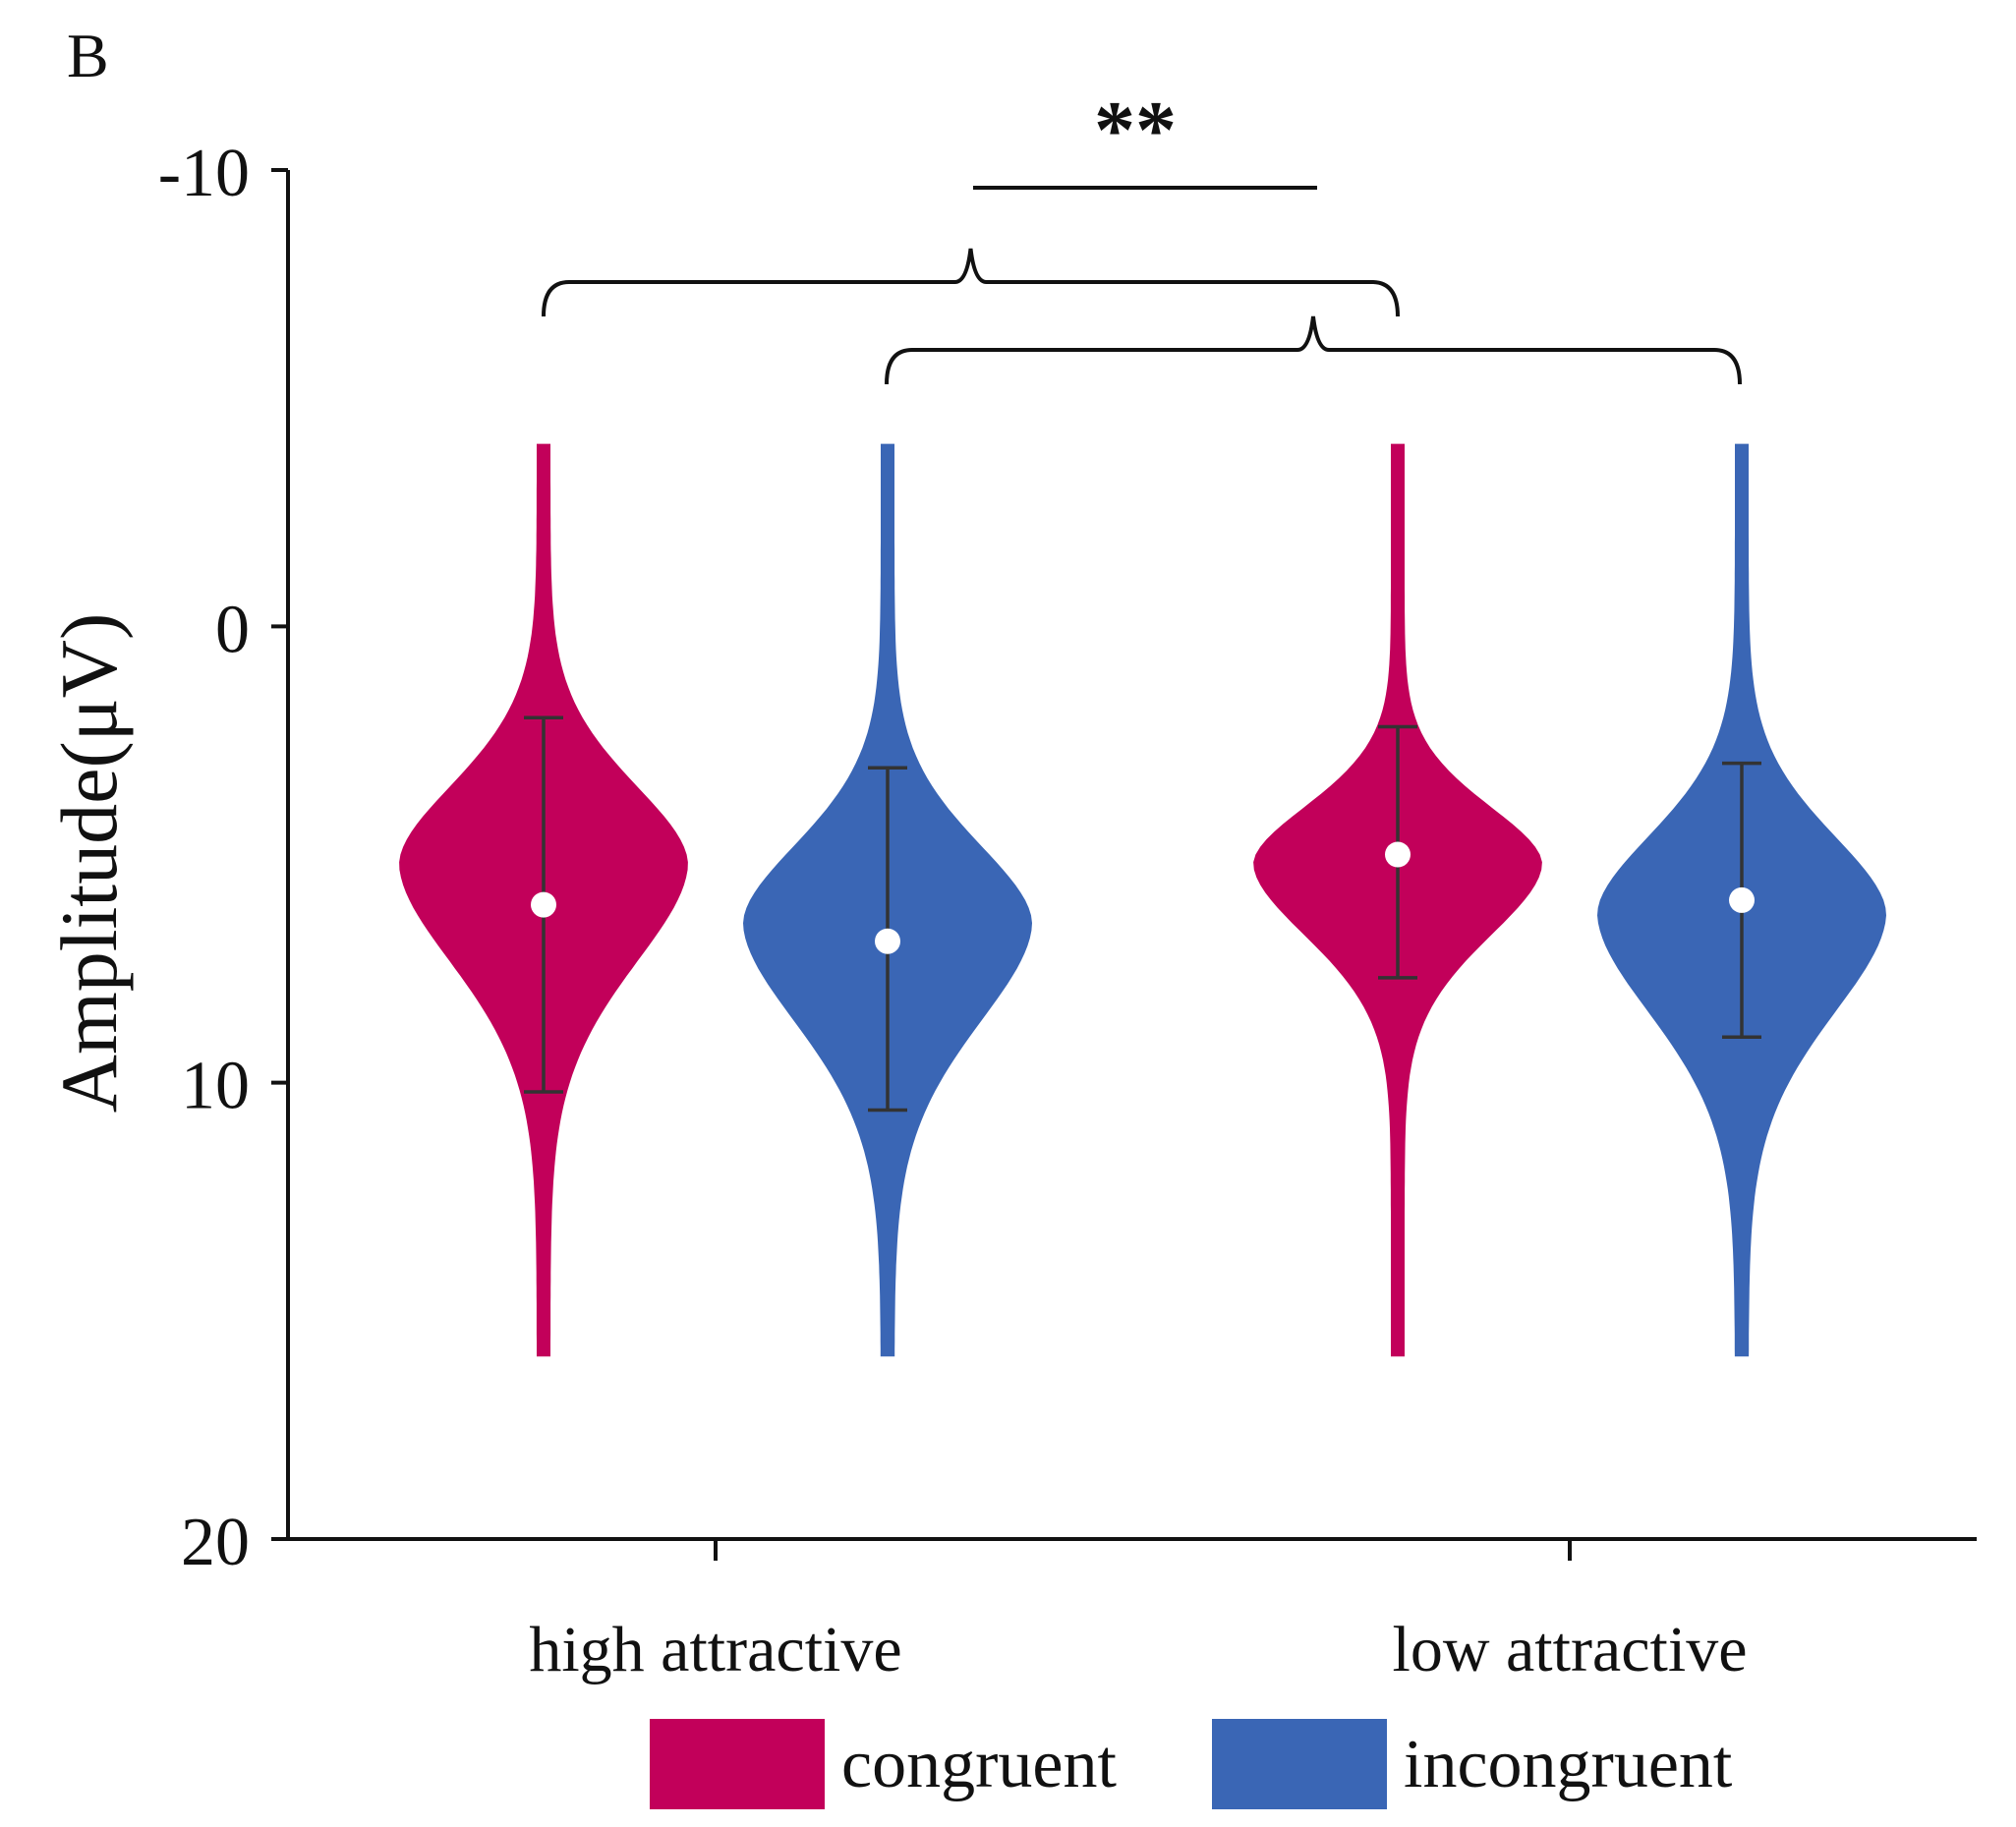  What do you see at coordinates (232, 629) in the screenshot?
I see `y-tick-label: 0` at bounding box center [232, 629].